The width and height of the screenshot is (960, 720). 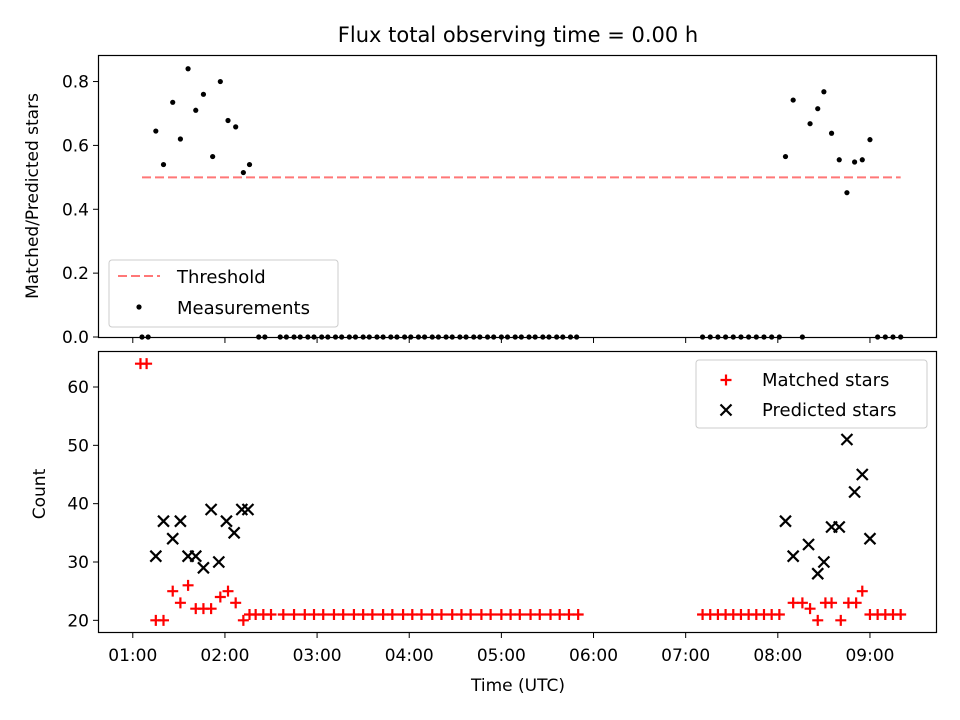 I want to click on bottom-y-axis-label: Count, so click(x=40, y=493).